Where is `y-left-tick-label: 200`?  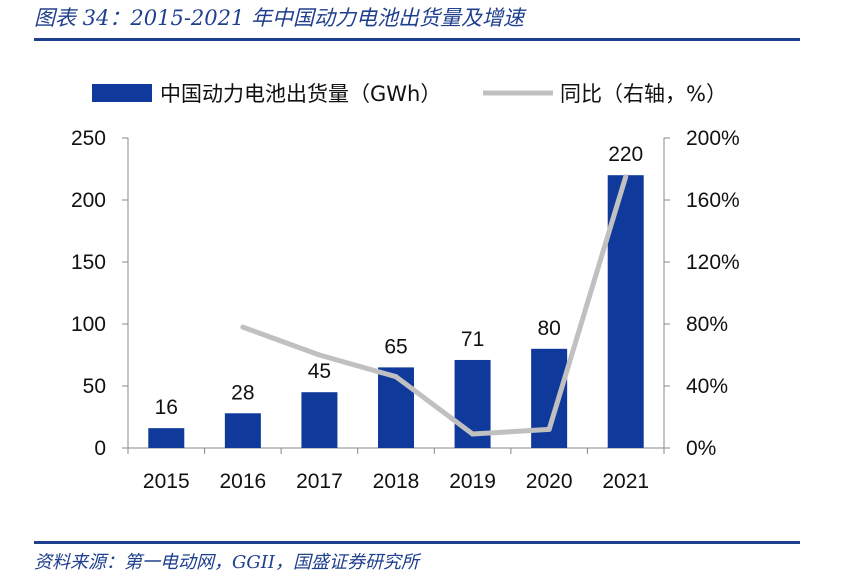 y-left-tick-label: 200 is located at coordinates (88, 200).